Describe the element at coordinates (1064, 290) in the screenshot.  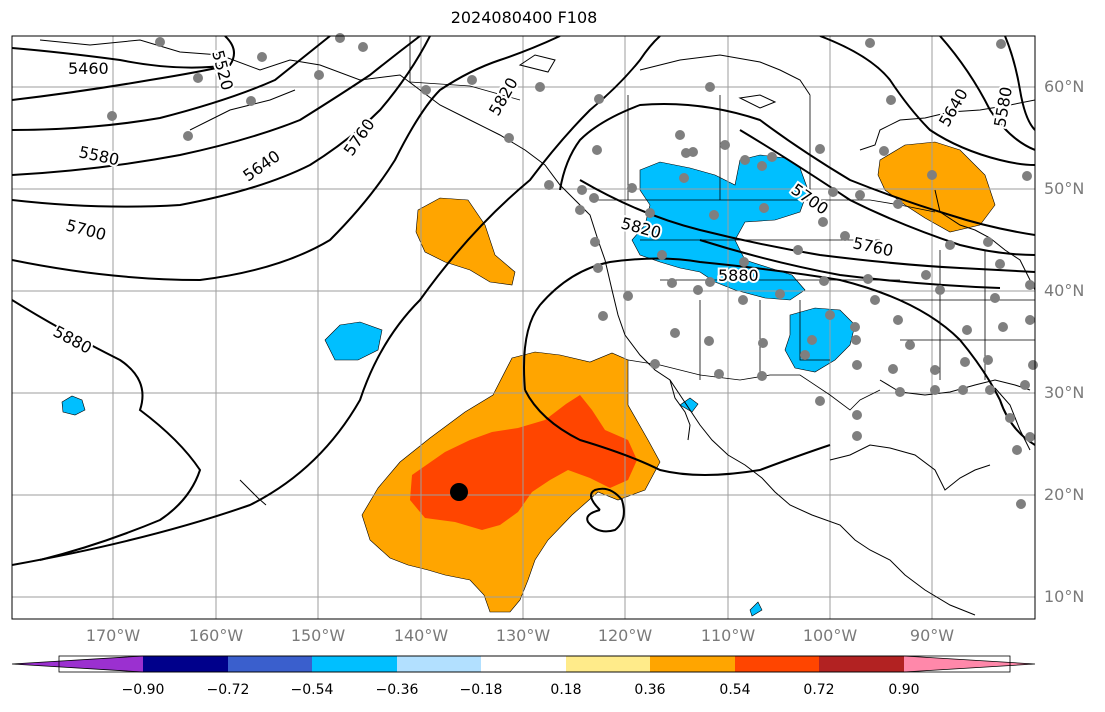
I see `lat-label-40n: 40°N` at that location.